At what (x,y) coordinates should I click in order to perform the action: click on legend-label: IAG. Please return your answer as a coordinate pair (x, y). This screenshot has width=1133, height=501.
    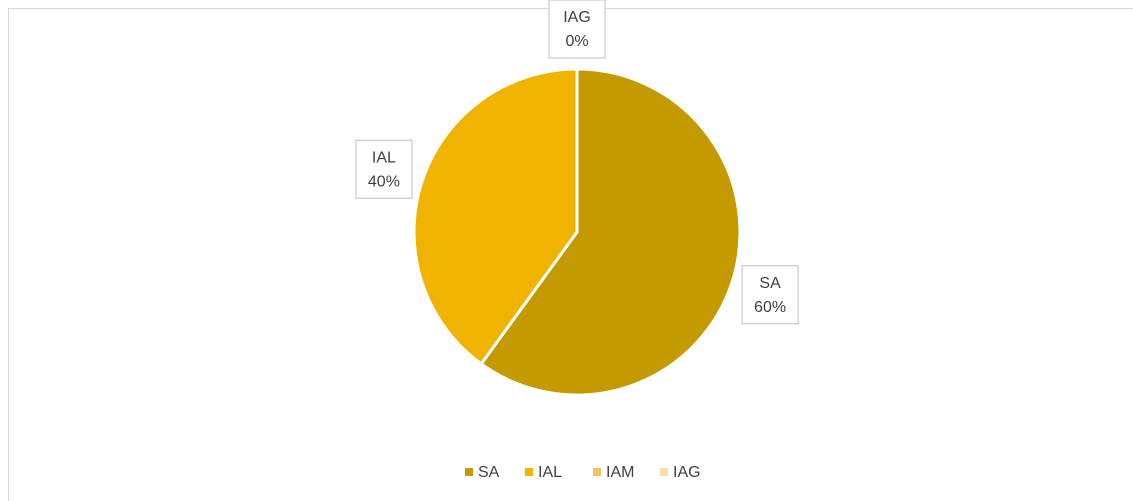
    Looking at the image, I should click on (687, 472).